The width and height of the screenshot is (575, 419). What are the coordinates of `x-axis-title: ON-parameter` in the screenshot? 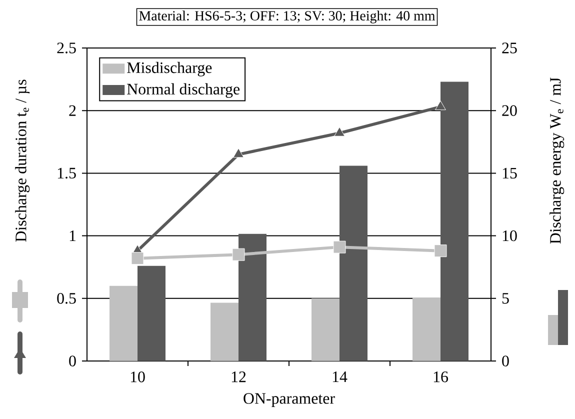 It's located at (289, 400).